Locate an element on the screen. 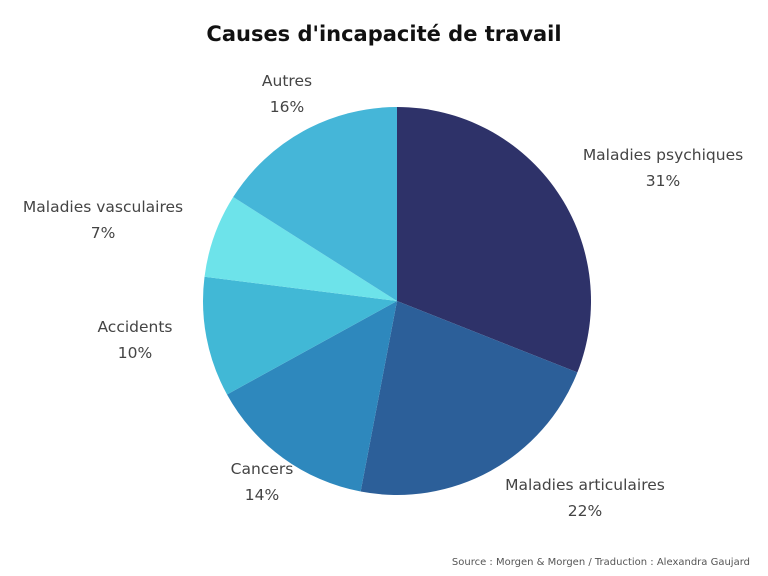 This screenshot has width=768, height=576. chart-title: Causes d'incapacité de travail is located at coordinates (384, 34).